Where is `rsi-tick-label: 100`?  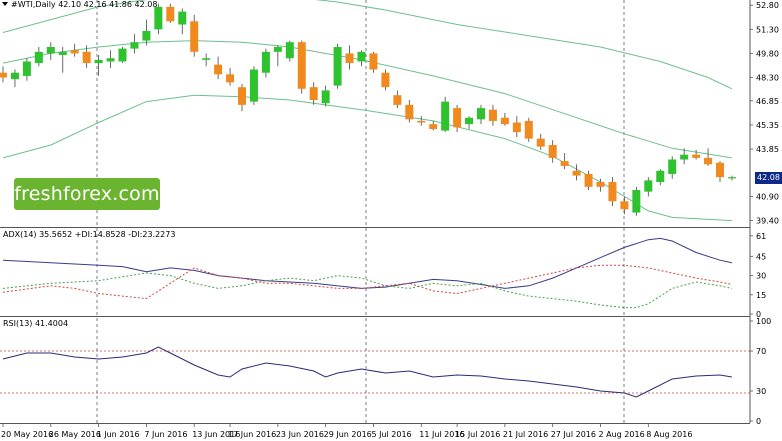 rsi-tick-label: 100 is located at coordinates (763, 321).